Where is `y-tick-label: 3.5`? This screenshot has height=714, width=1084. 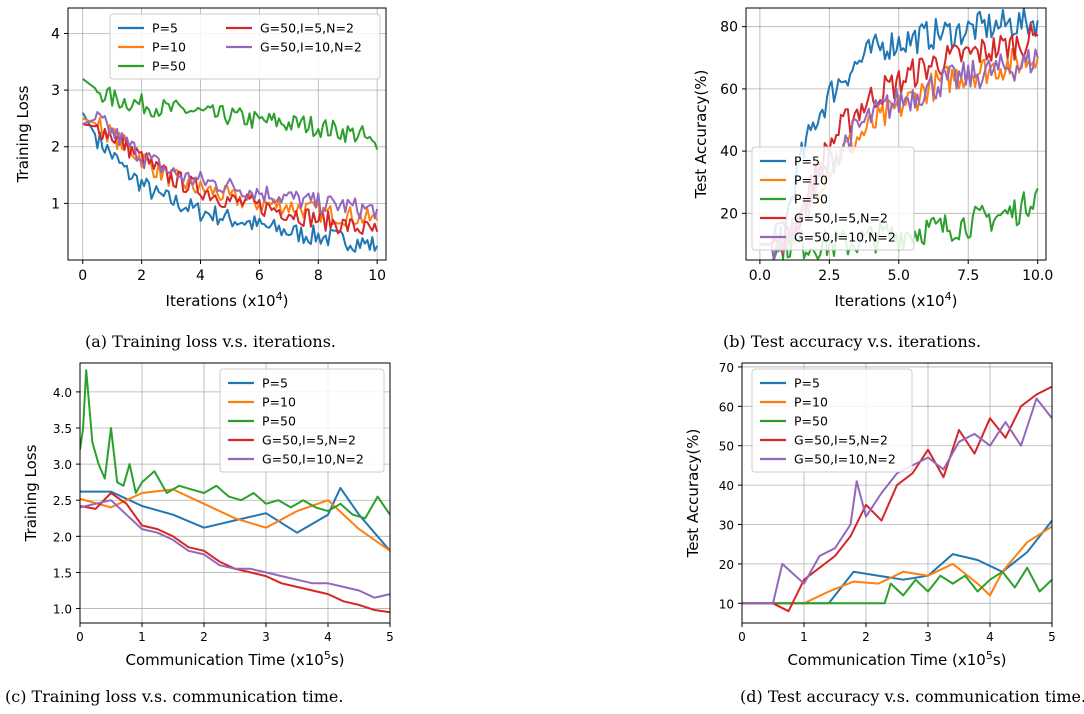 y-tick-label: 3.5 is located at coordinates (62, 429).